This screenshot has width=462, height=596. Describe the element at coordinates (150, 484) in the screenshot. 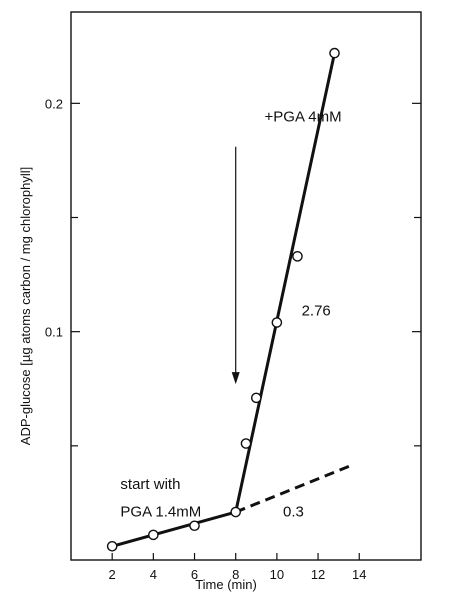

I see `annotation-label: start with` at that location.